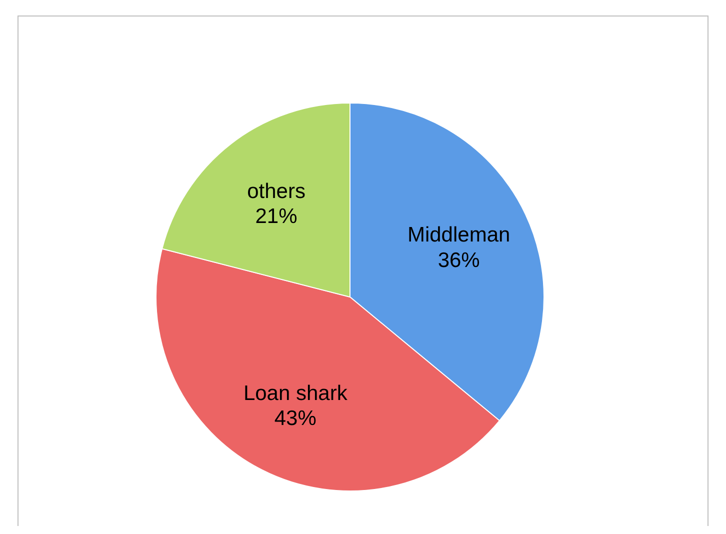  I want to click on data-label: 43%, so click(295, 418).